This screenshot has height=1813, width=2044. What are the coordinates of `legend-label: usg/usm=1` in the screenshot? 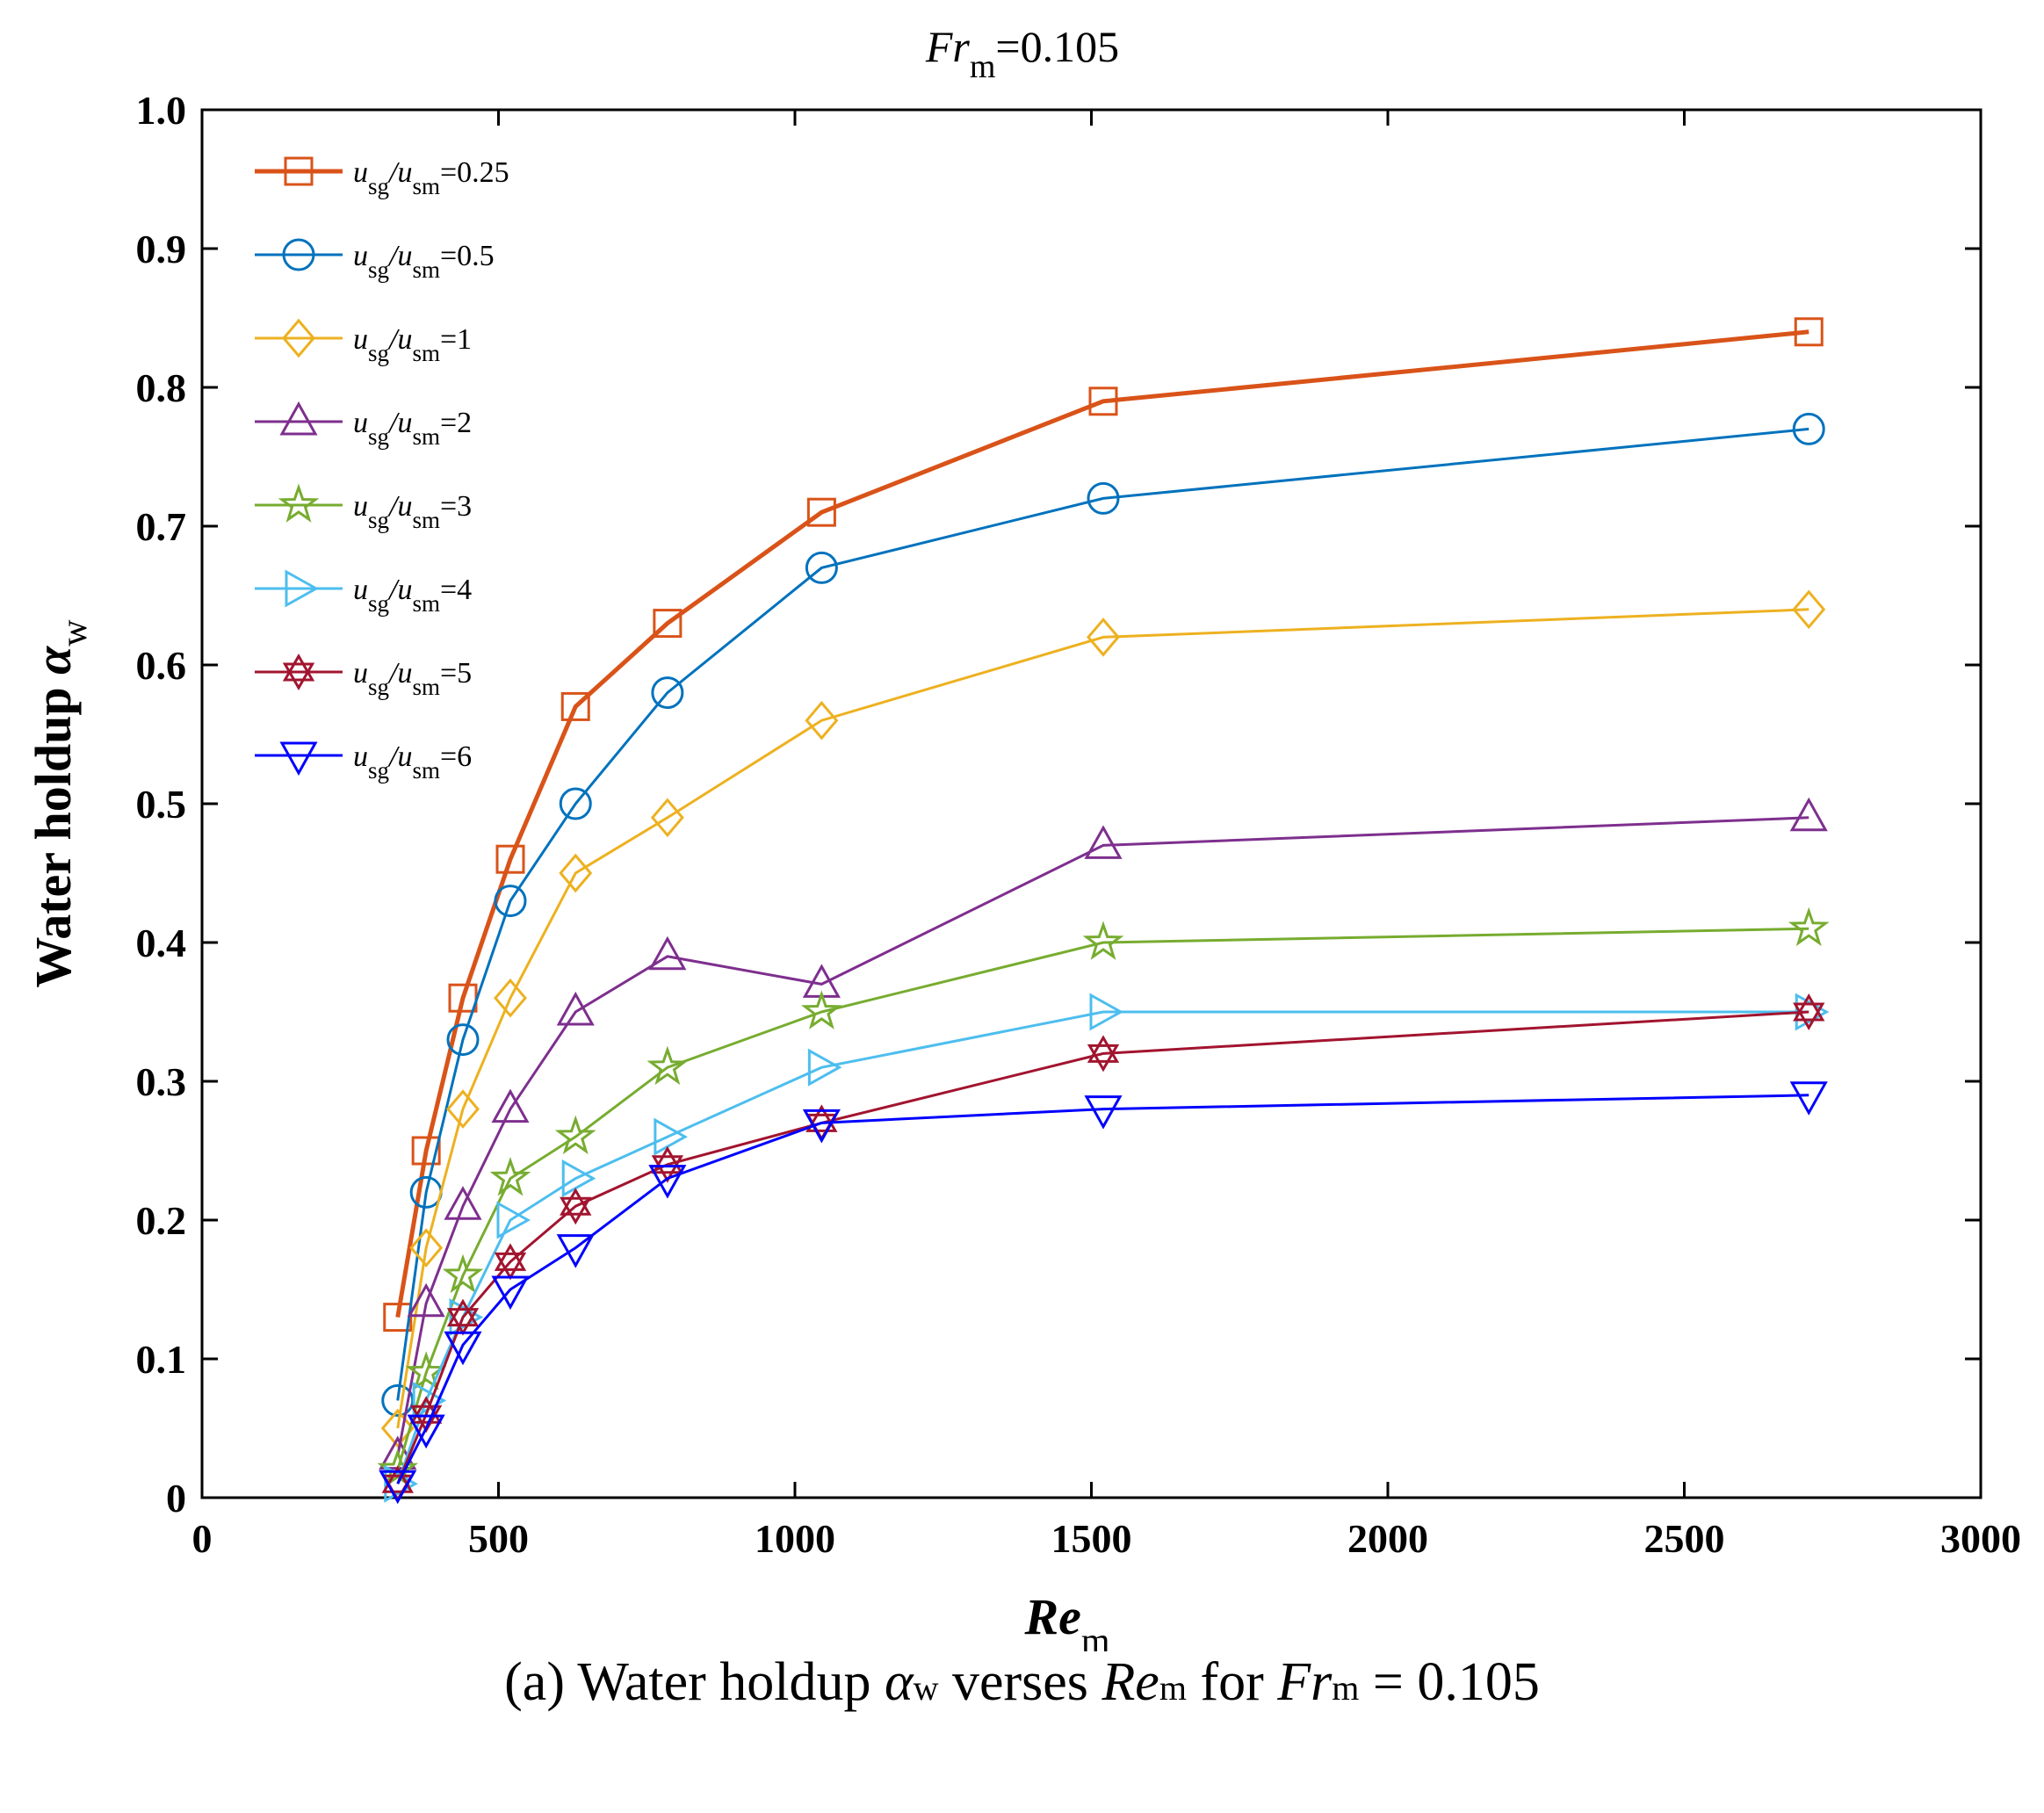 It's located at (412, 344).